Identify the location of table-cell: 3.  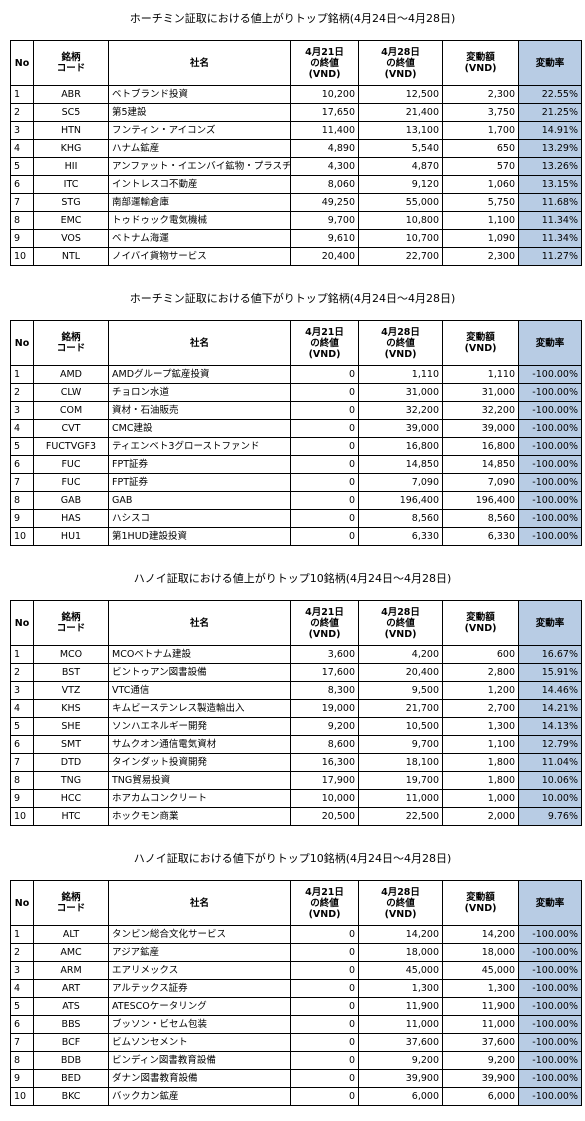
(22, 410).